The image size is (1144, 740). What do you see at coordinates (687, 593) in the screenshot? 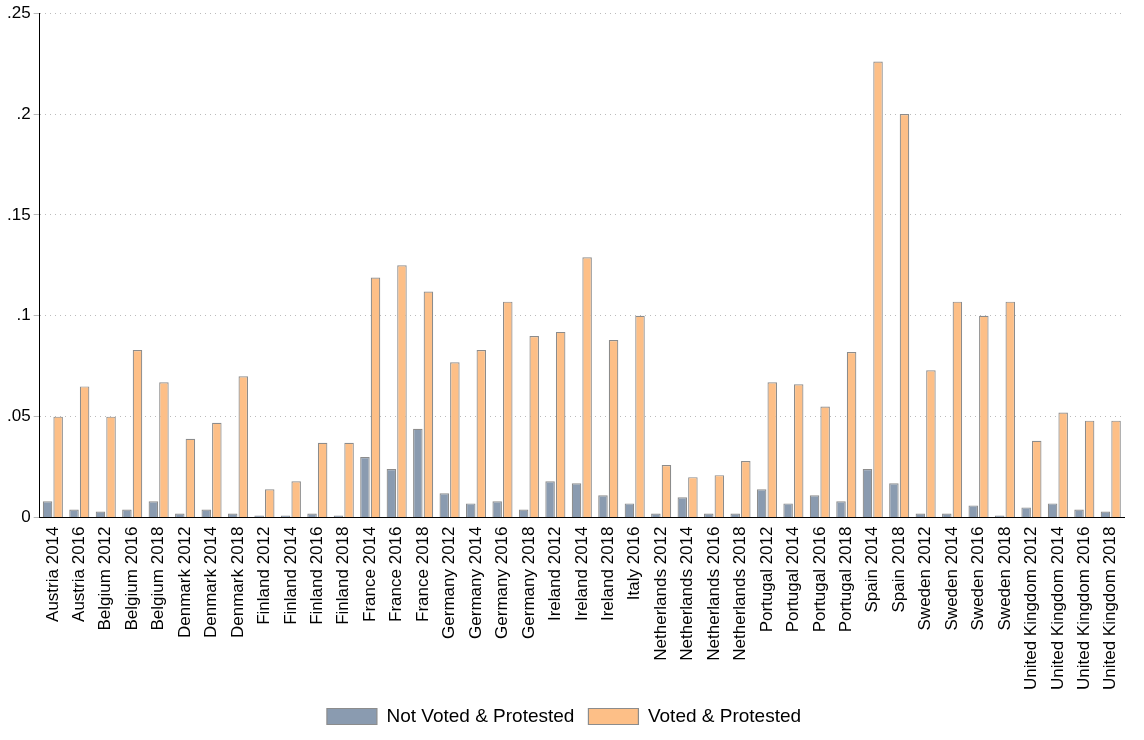
I see `x-tick-label: Netherlands 2014` at bounding box center [687, 593].